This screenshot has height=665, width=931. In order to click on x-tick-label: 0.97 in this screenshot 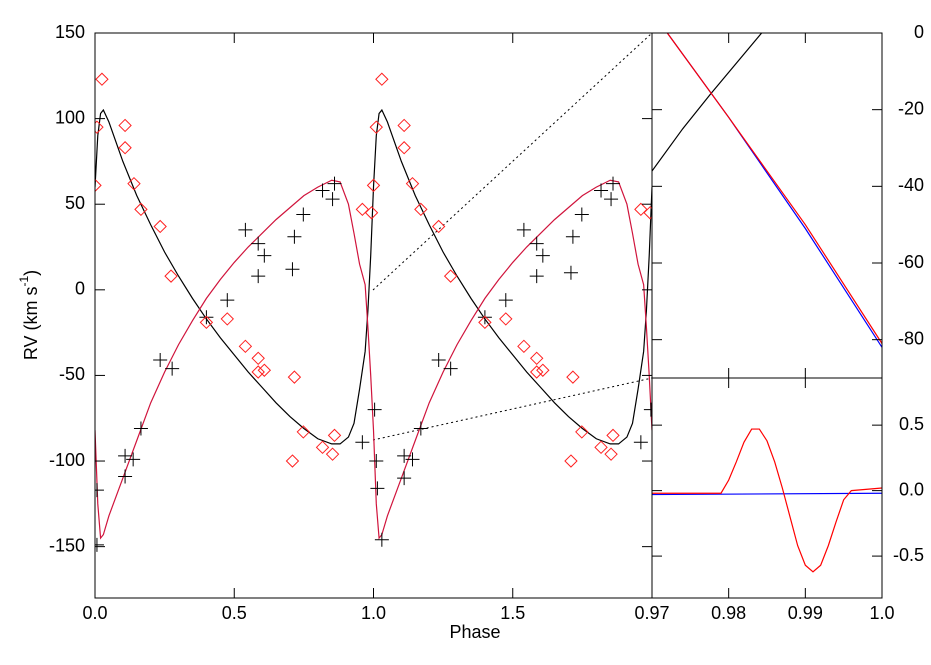, I will do `click(651, 613)`.